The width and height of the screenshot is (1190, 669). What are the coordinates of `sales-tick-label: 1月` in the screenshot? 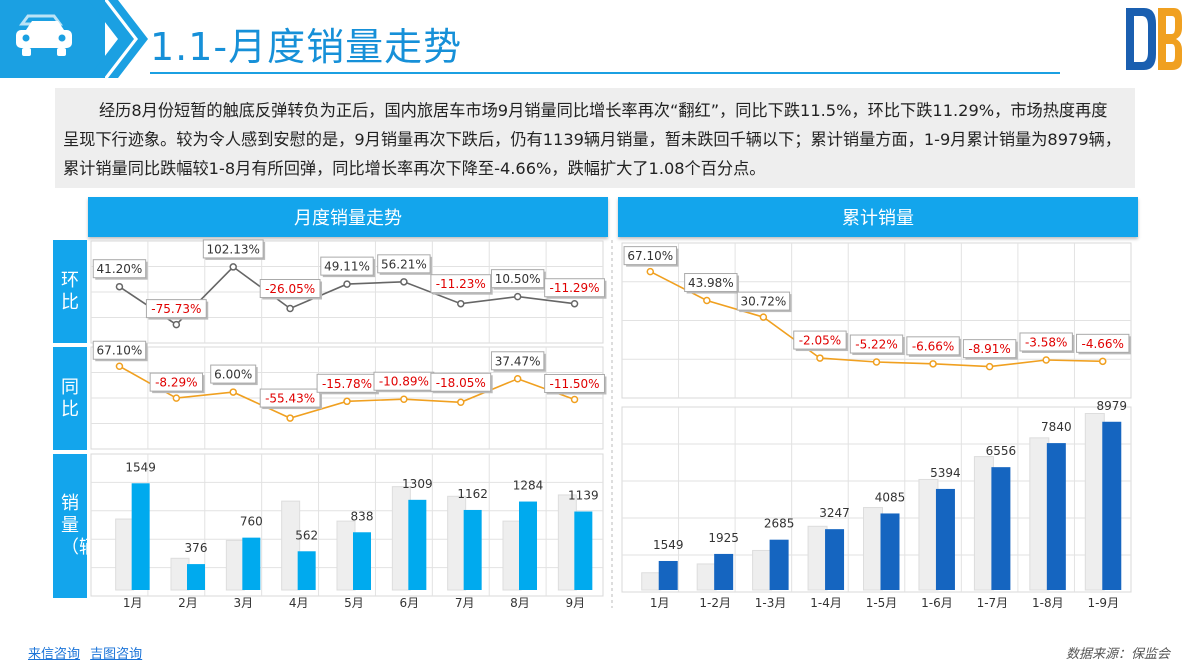 It's located at (133, 603).